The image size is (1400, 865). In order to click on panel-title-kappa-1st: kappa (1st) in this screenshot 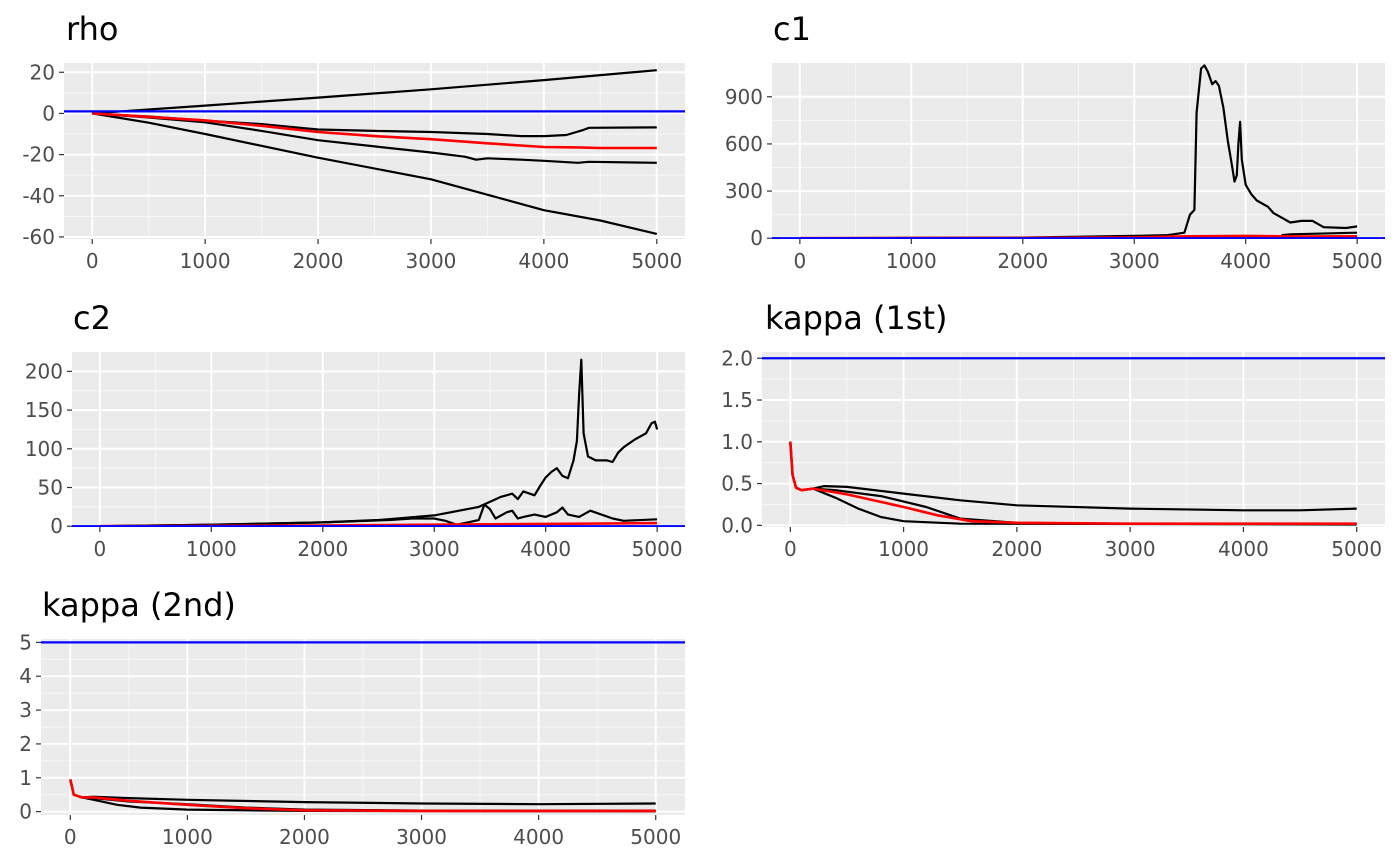, I will do `click(856, 318)`.